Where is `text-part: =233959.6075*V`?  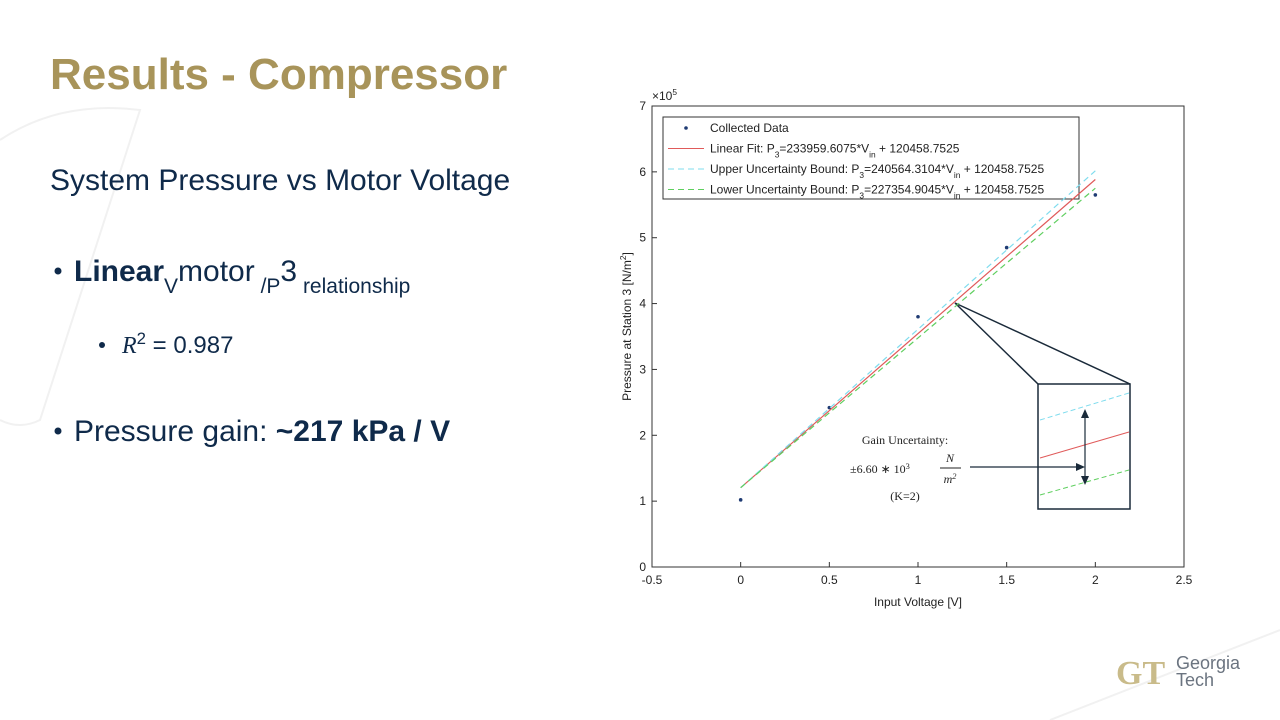
text-part: =233959.6075*V is located at coordinates (824, 149).